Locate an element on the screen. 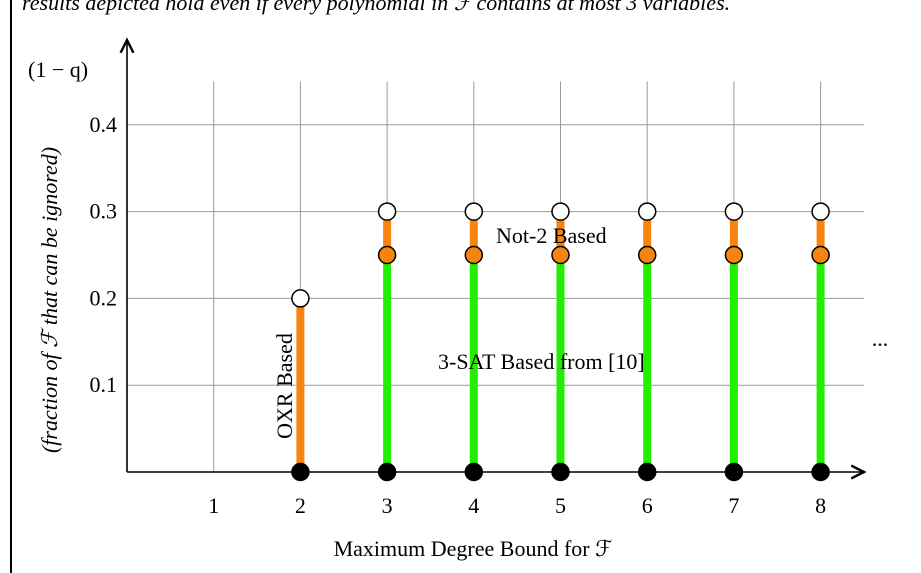 This screenshot has width=921, height=573. y-axis-top-label: (1 − q) is located at coordinates (58, 69).